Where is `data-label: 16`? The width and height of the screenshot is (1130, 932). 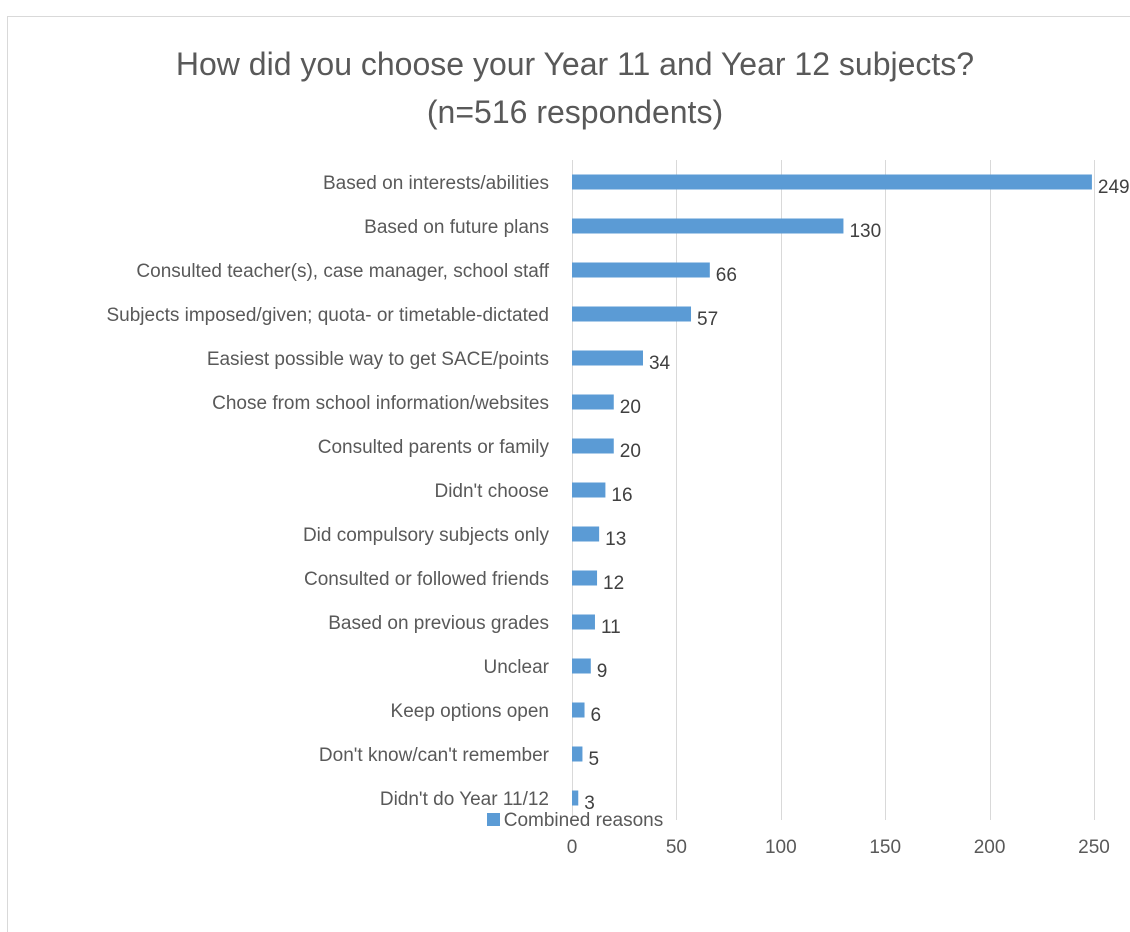 data-label: 16 is located at coordinates (621, 495).